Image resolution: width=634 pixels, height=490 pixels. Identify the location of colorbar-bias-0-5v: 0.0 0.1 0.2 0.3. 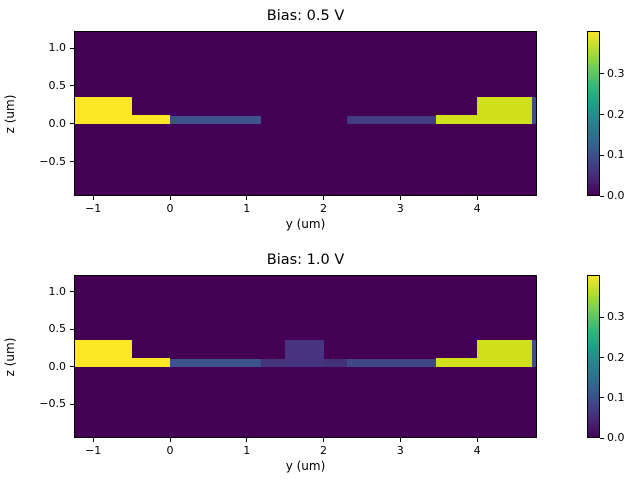
(606, 116).